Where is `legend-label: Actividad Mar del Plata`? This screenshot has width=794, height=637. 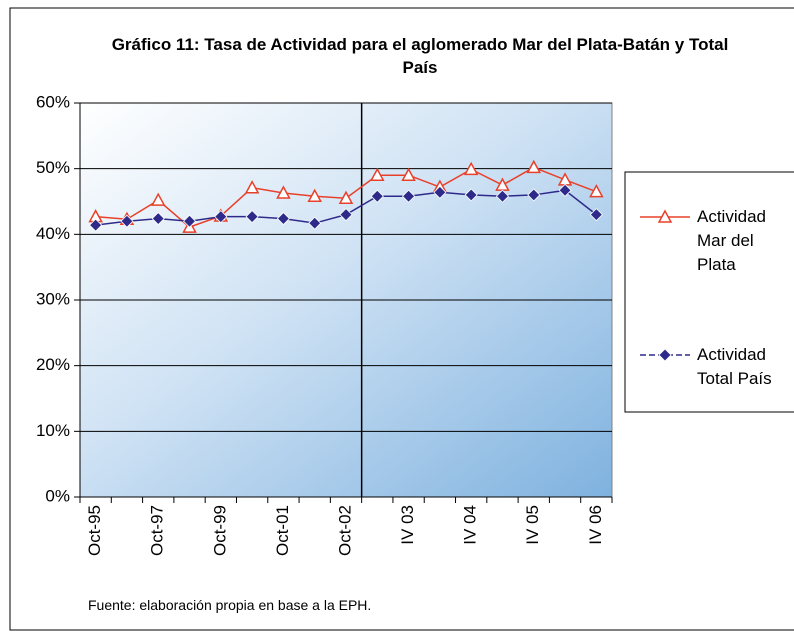 legend-label: Actividad Mar del Plata is located at coordinates (731, 240).